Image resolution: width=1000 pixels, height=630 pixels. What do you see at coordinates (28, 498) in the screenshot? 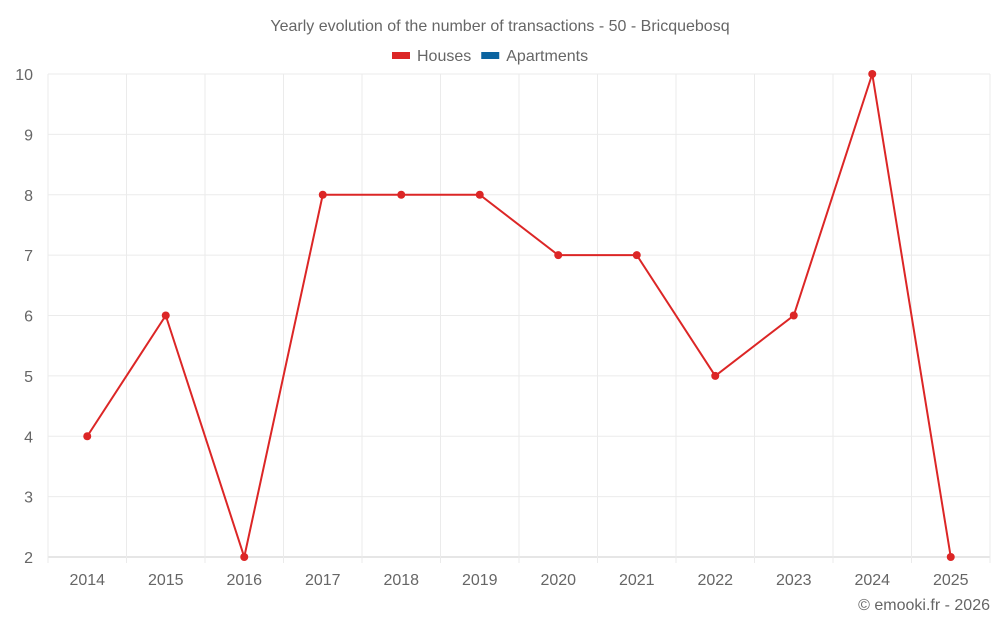
I see `y-tick-label: 3` at bounding box center [28, 498].